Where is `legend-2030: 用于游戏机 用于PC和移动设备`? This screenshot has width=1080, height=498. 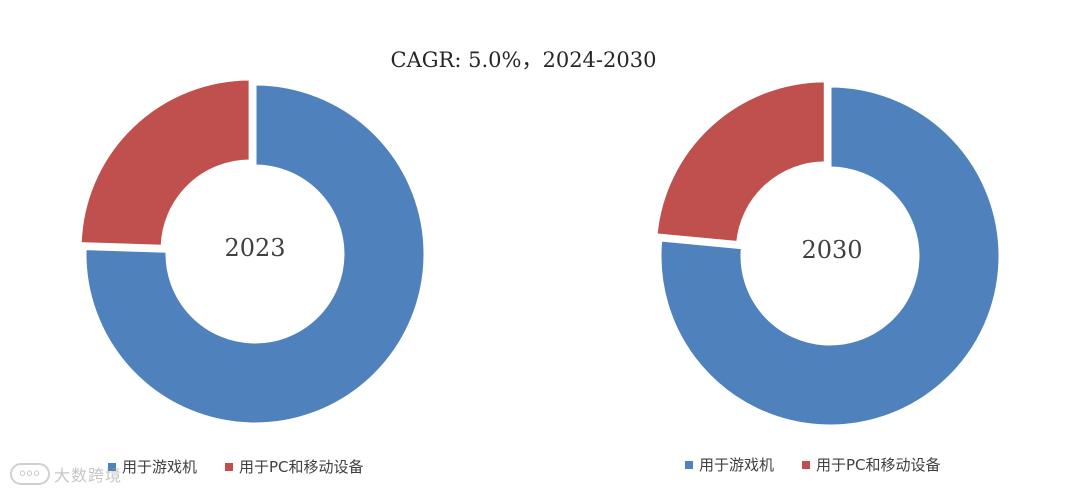 legend-2030: 用于游戏机 用于PC和移动设备 is located at coordinates (827, 464).